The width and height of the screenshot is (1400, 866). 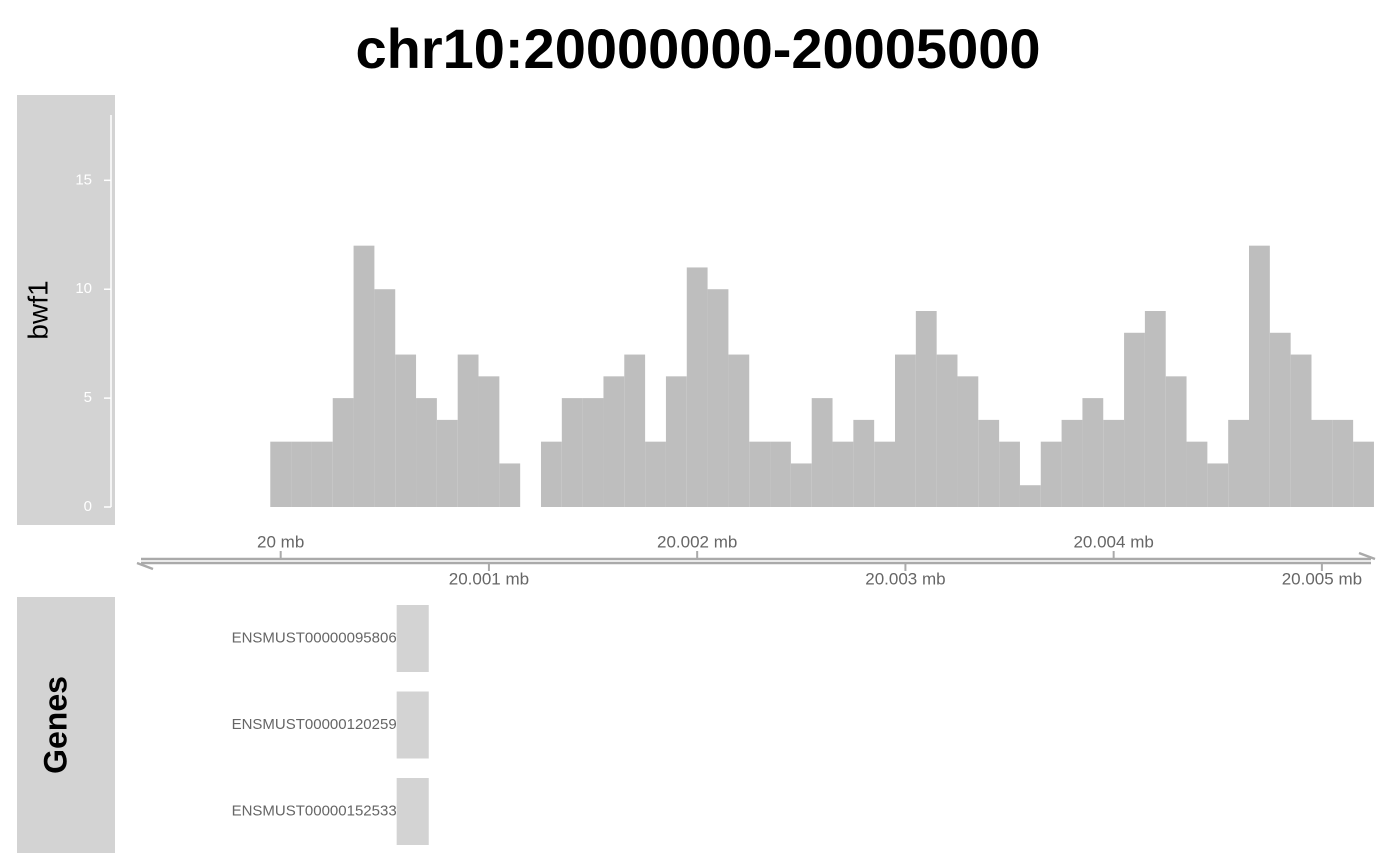 What do you see at coordinates (88, 506) in the screenshot?
I see `y-tick-label: 0` at bounding box center [88, 506].